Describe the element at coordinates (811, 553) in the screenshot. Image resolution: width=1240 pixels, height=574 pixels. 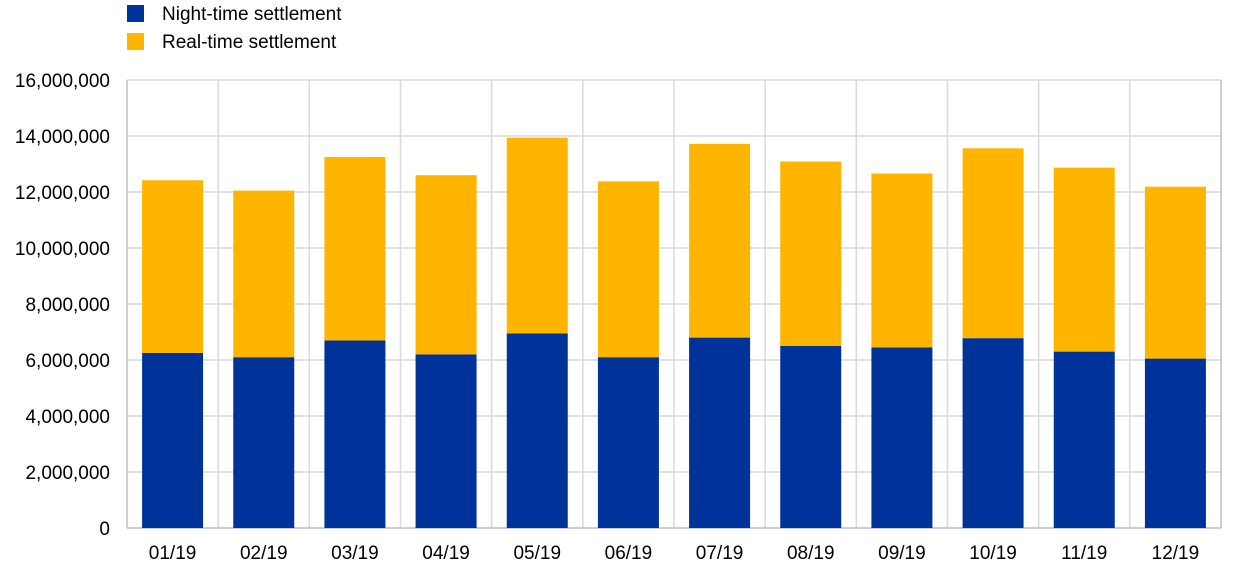
I see `x-tick-label: 08/19` at that location.